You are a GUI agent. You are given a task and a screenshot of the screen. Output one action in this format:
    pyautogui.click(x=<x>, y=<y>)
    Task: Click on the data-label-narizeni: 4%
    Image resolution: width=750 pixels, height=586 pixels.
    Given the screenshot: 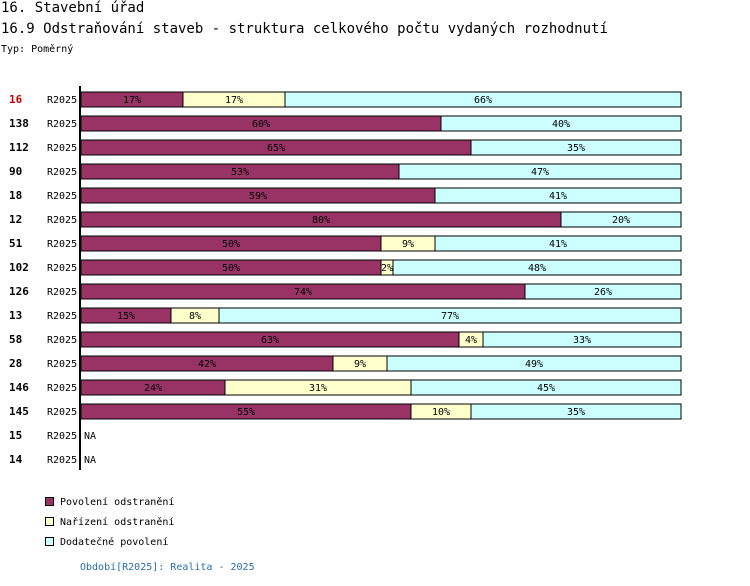 What is the action you would take?
    pyautogui.click(x=471, y=340)
    